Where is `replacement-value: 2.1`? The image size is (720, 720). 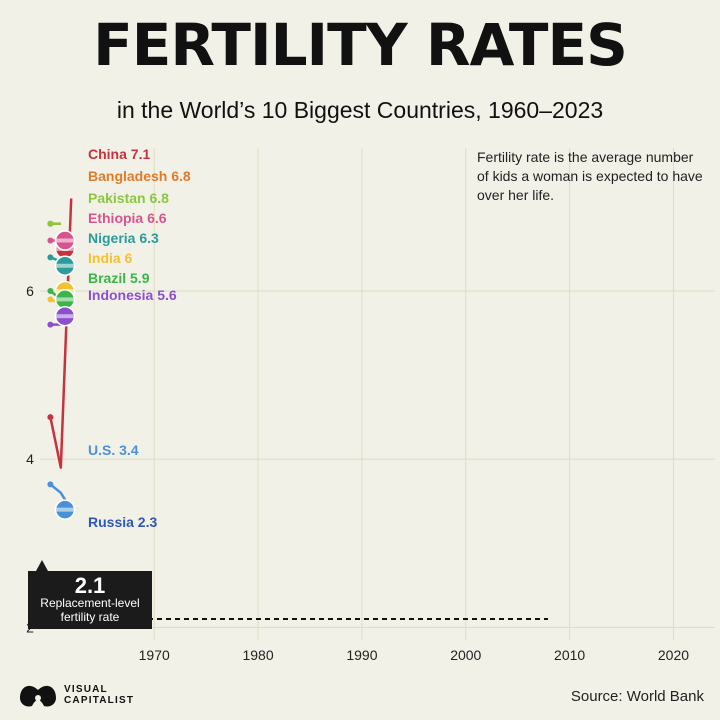 replacement-value: 2.1 is located at coordinates (90, 585).